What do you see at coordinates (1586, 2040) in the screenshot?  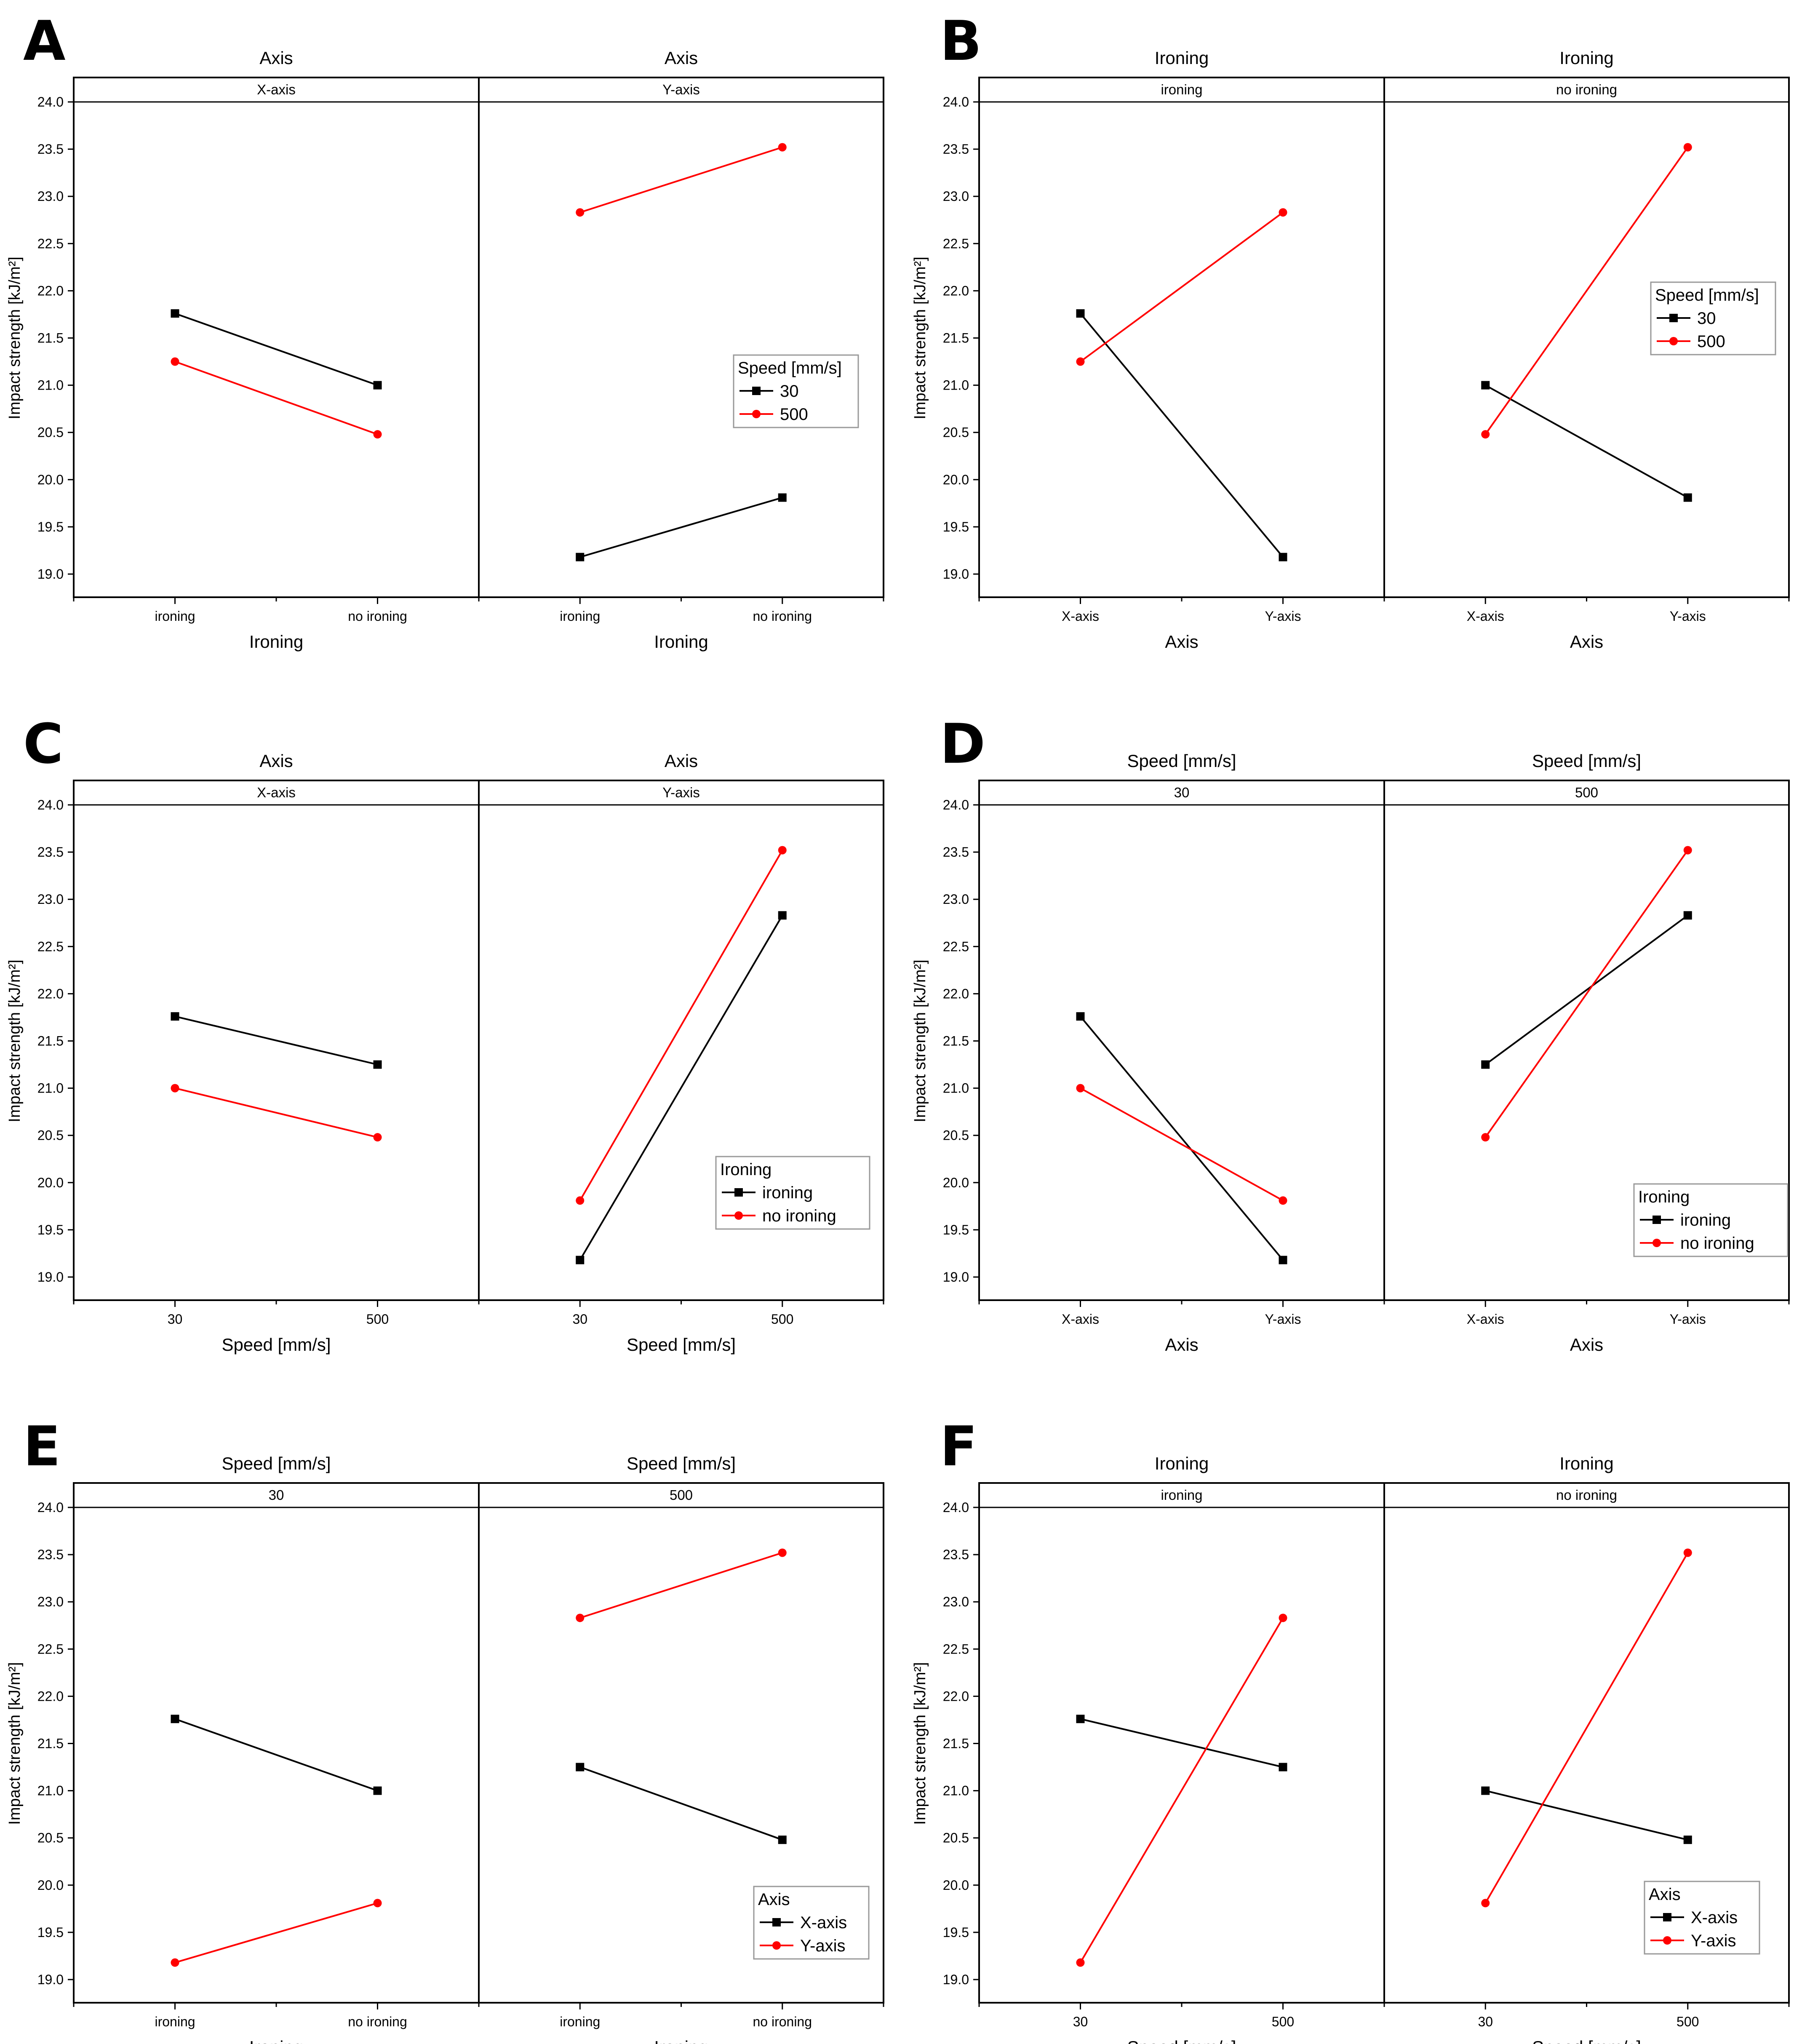 I see `x-axis-label: Speed [mm/s]` at bounding box center [1586, 2040].